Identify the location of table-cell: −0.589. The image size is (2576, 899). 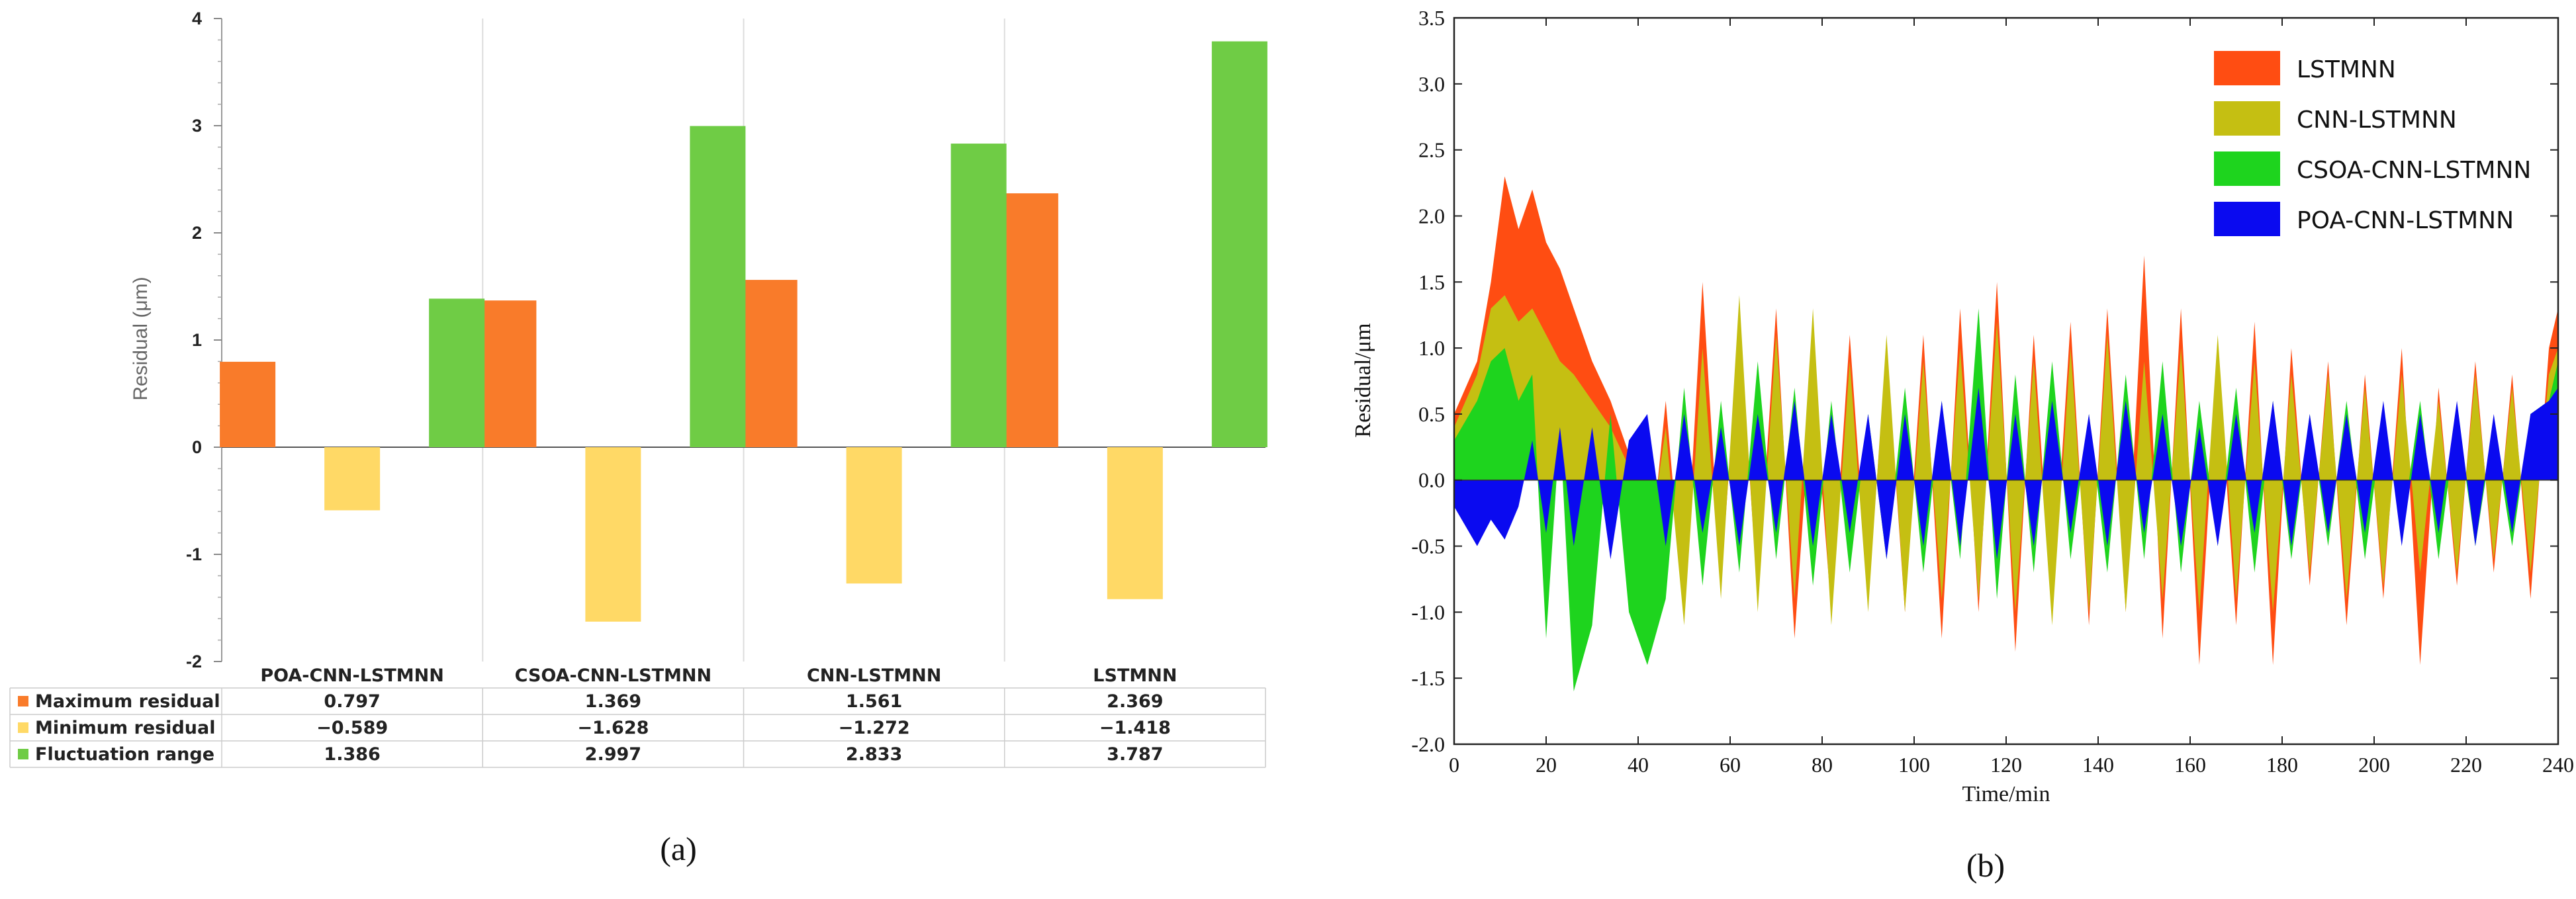
(352, 728).